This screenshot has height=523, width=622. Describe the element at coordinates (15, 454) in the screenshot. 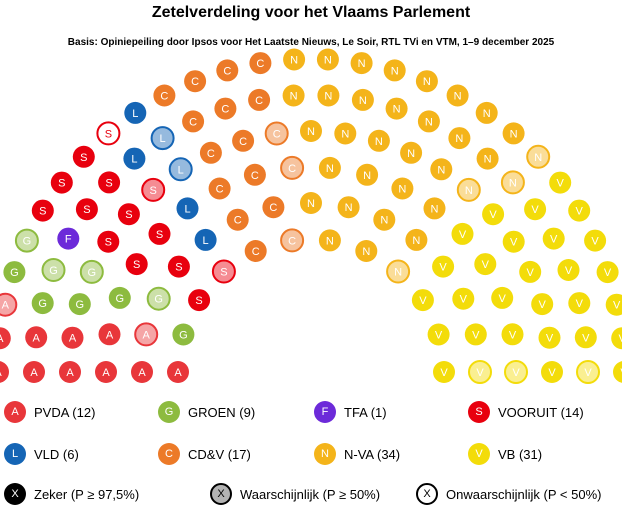

I see `legend-marker: L` at that location.